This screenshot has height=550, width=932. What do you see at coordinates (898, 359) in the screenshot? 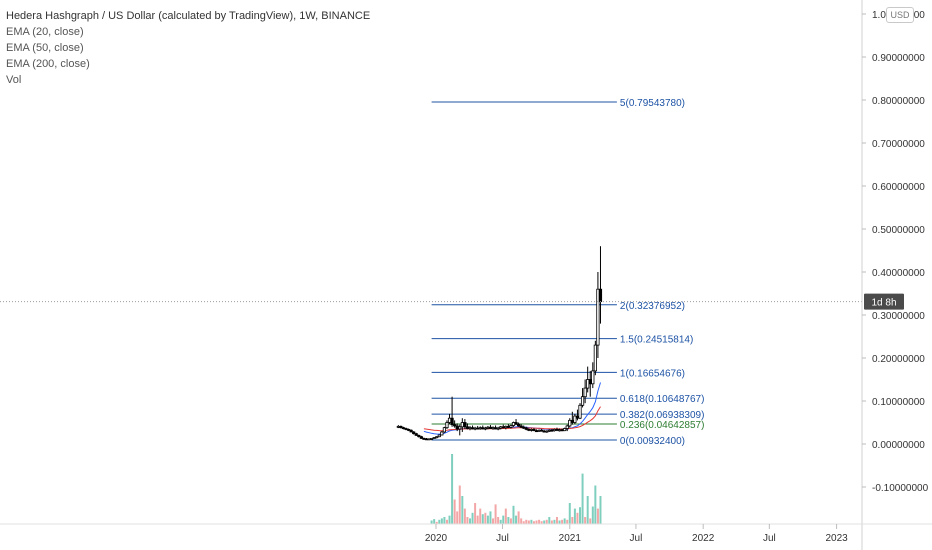
I see `y-tick-label: 0.20000000` at bounding box center [898, 359].